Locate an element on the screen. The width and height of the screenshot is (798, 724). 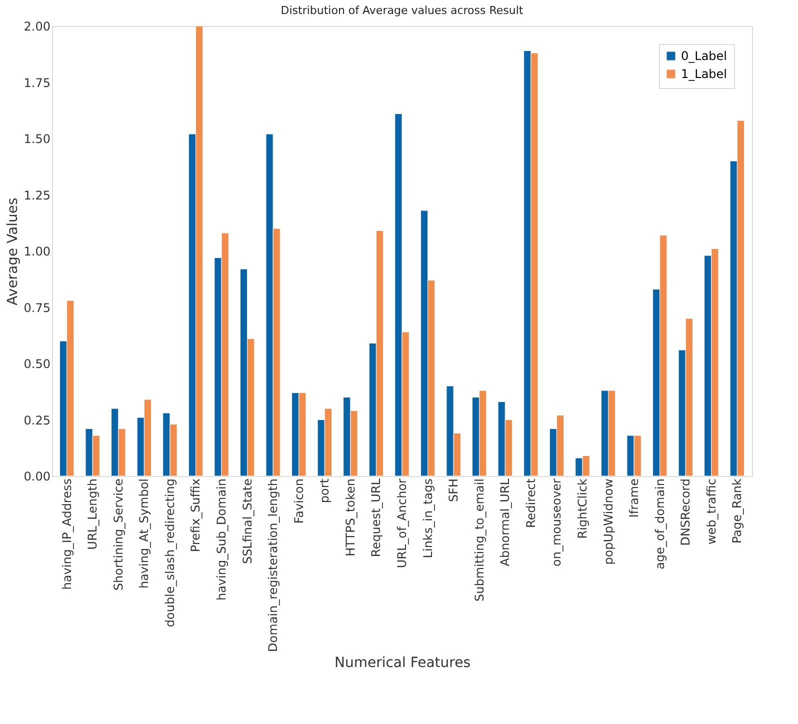
y-tick-label: 0.00 is located at coordinates (37, 477).